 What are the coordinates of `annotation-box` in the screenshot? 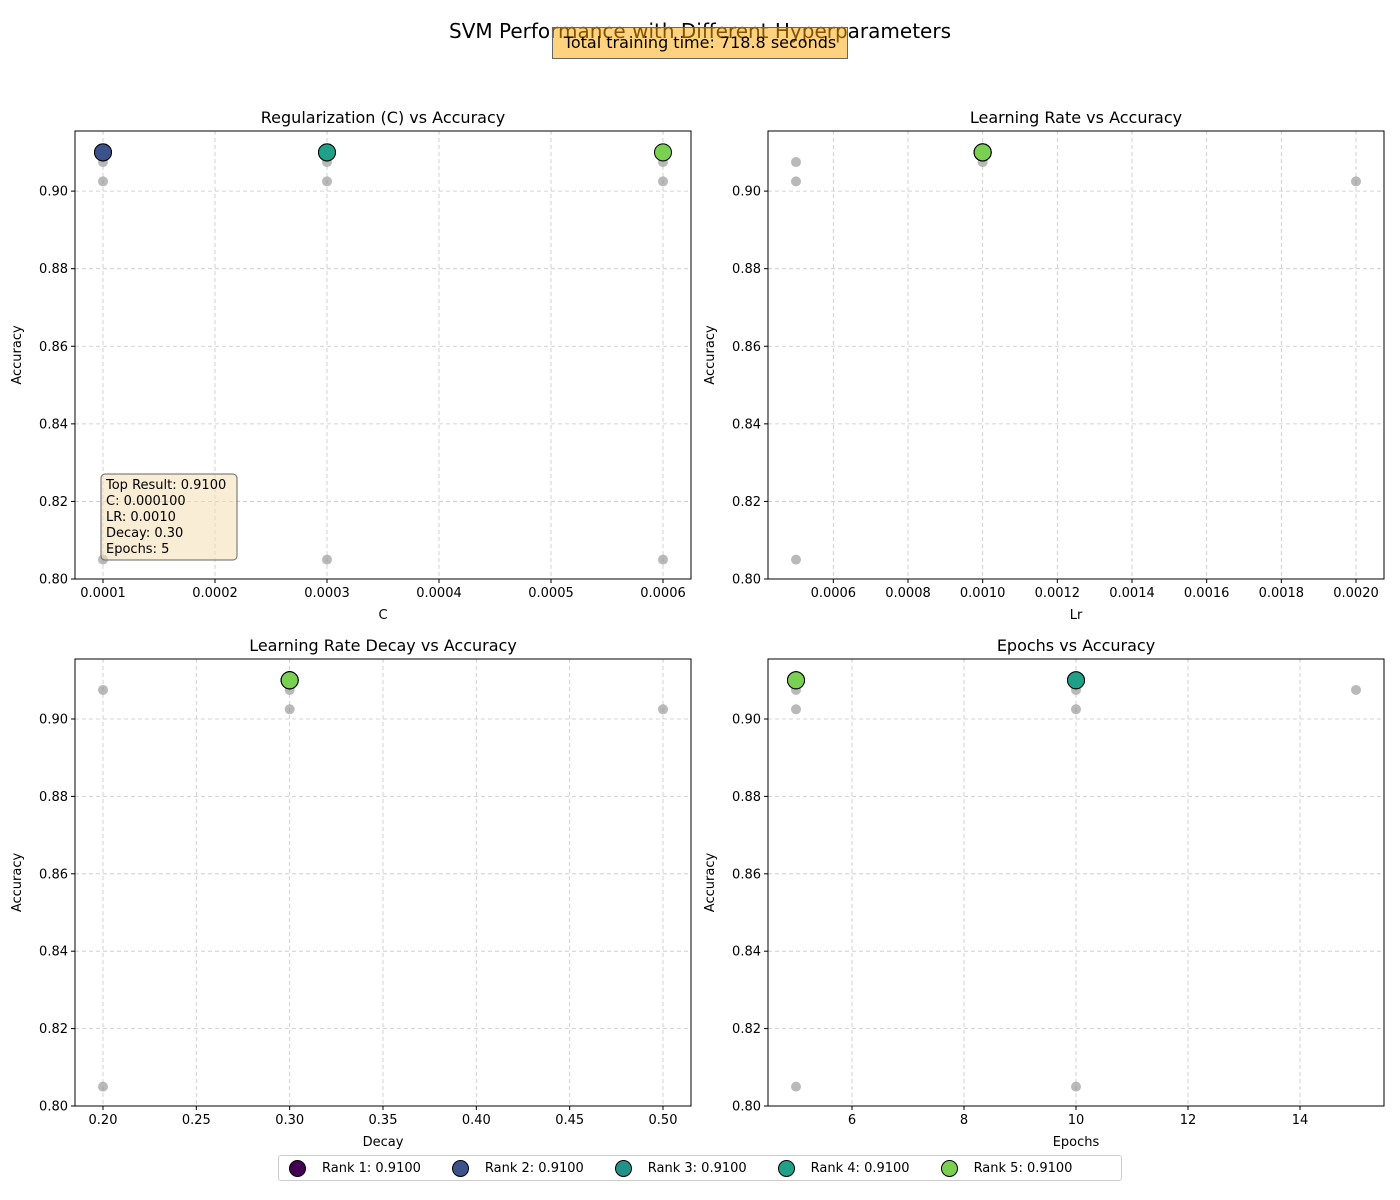 It's located at (169, 517).